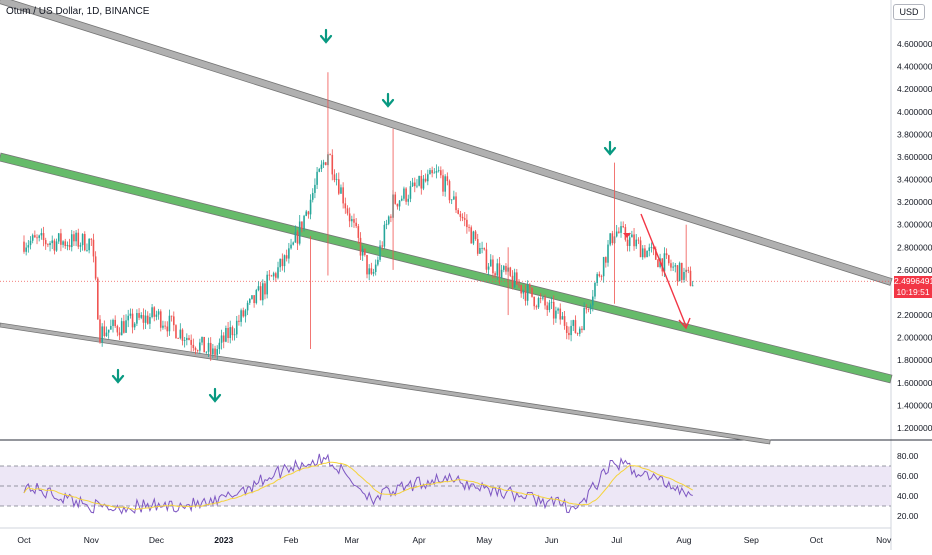  I want to click on rsi-axis-label: 20.00, so click(908, 516).